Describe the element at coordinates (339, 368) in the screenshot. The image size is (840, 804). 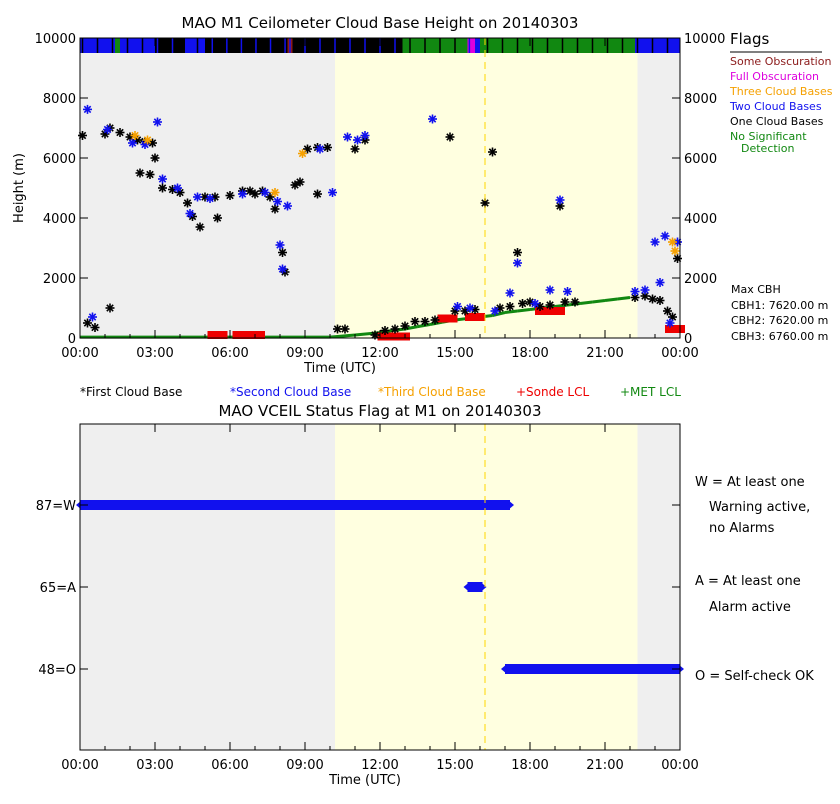
I see `top-x-axis-label: Time (UTC)` at that location.